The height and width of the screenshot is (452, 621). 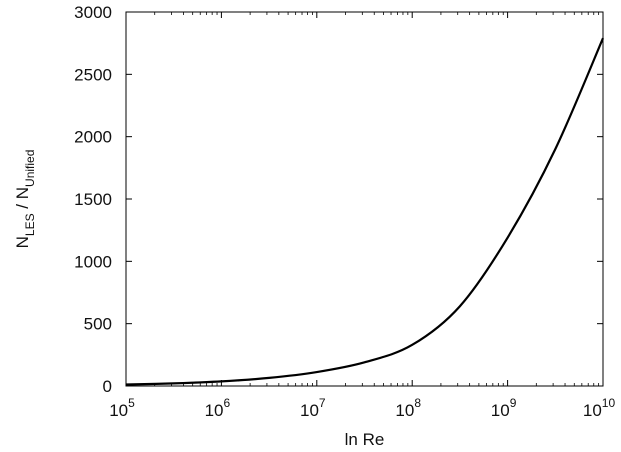 What do you see at coordinates (93, 261) in the screenshot?
I see `y-tick-label: 1000` at bounding box center [93, 261].